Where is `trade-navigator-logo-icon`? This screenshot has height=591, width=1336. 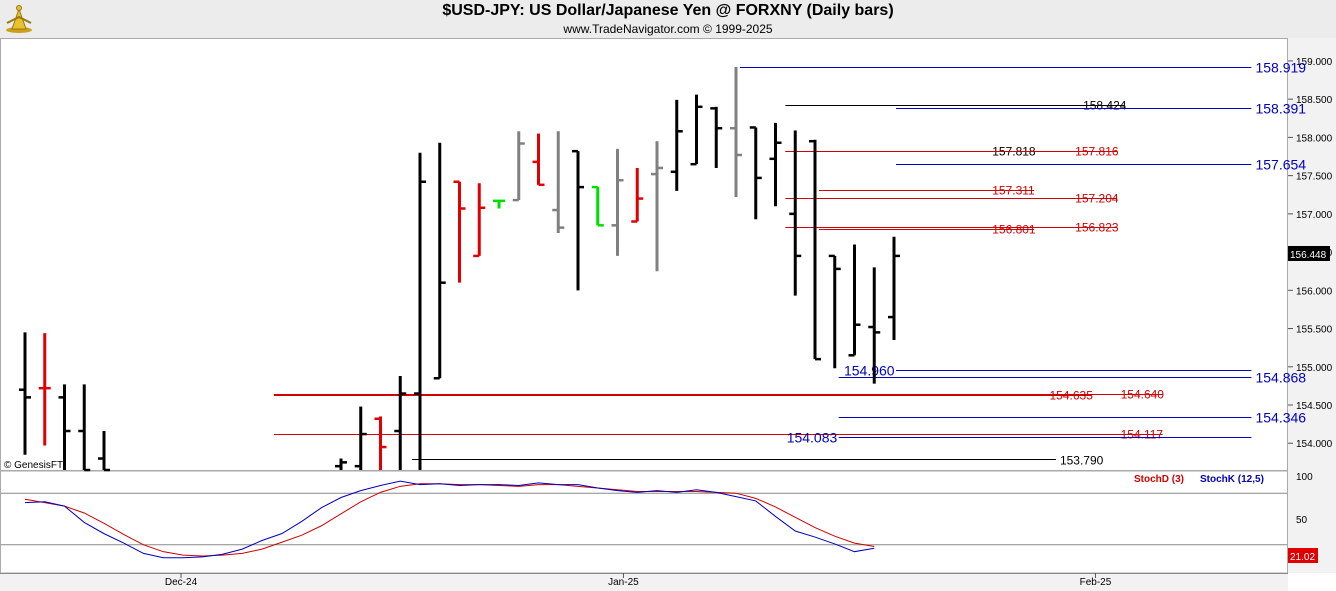 trade-navigator-logo-icon is located at coordinates (19, 19).